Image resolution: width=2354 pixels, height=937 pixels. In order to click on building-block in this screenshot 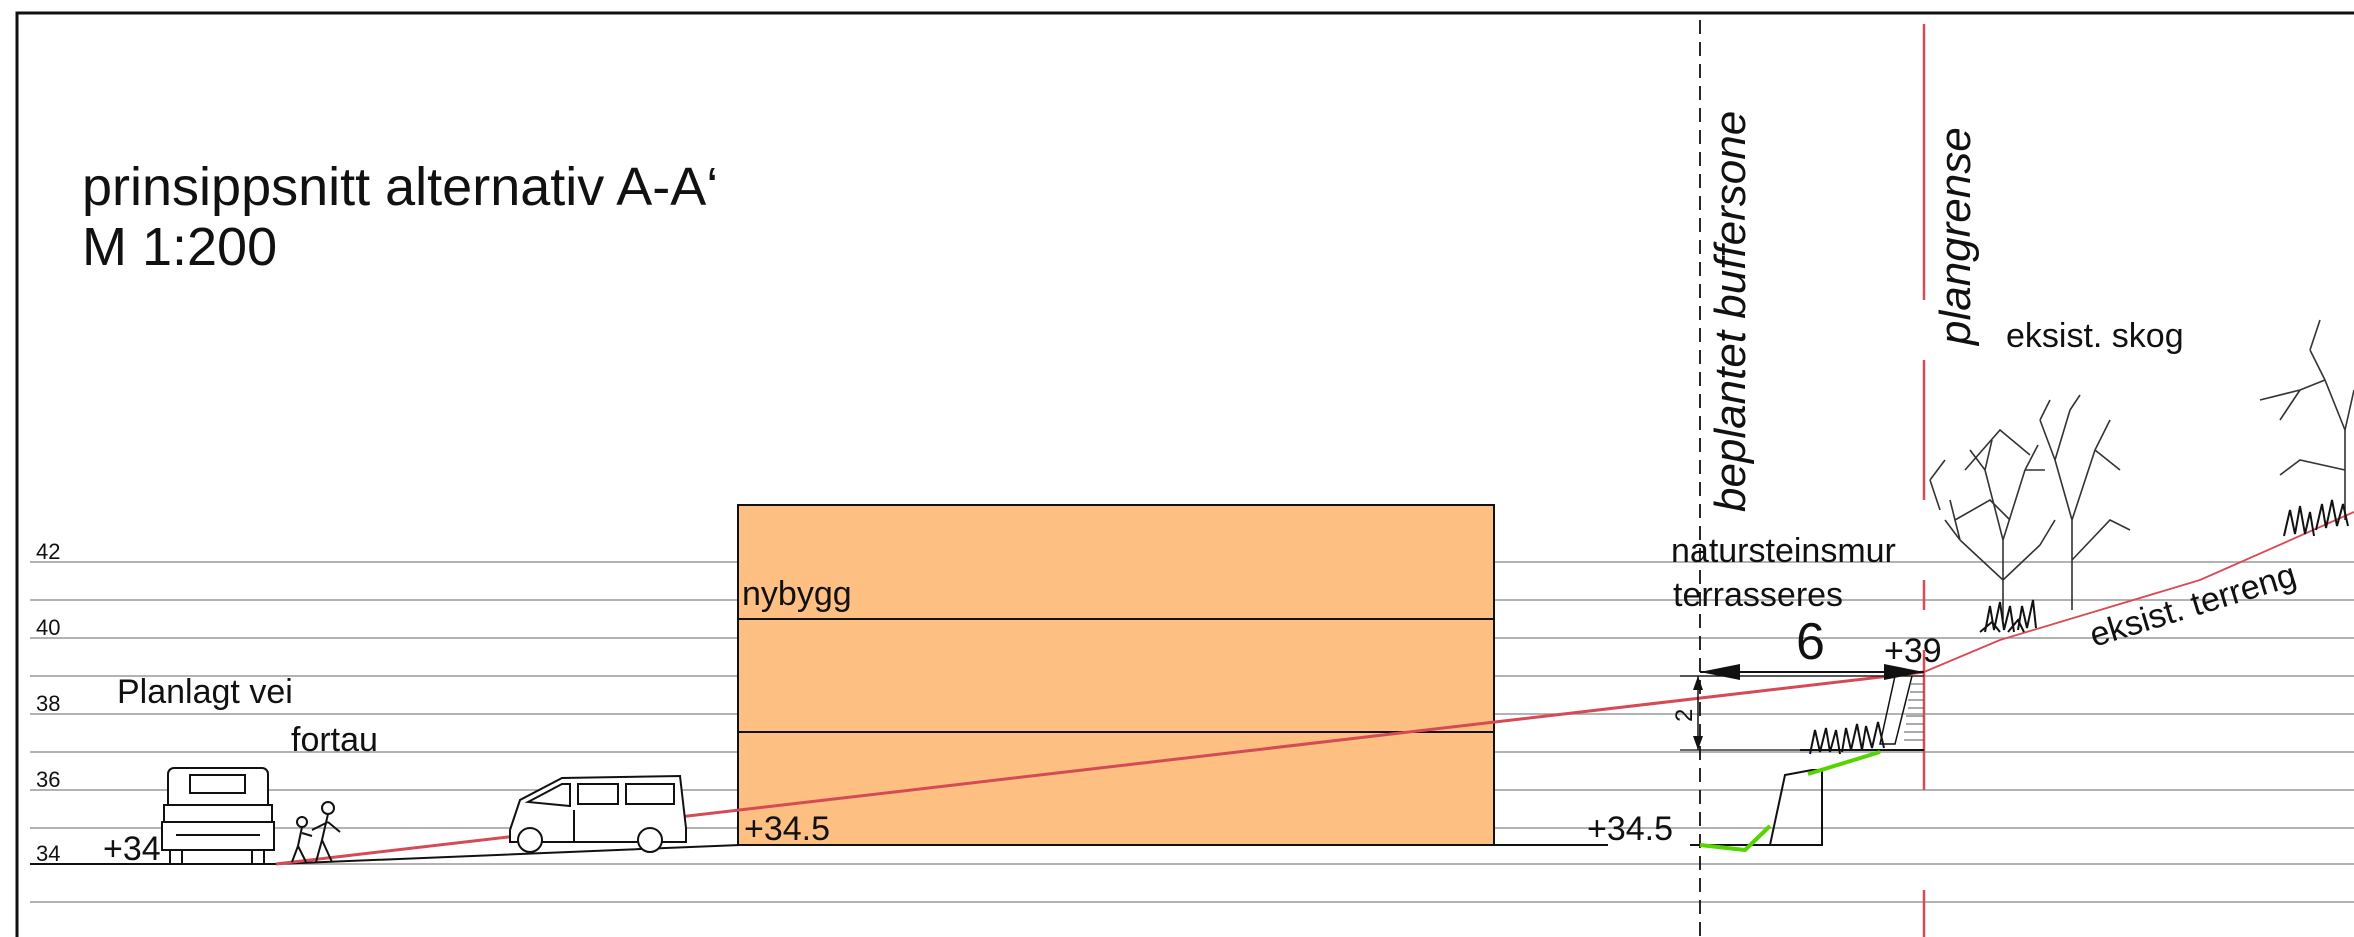, I will do `click(1116, 675)`.